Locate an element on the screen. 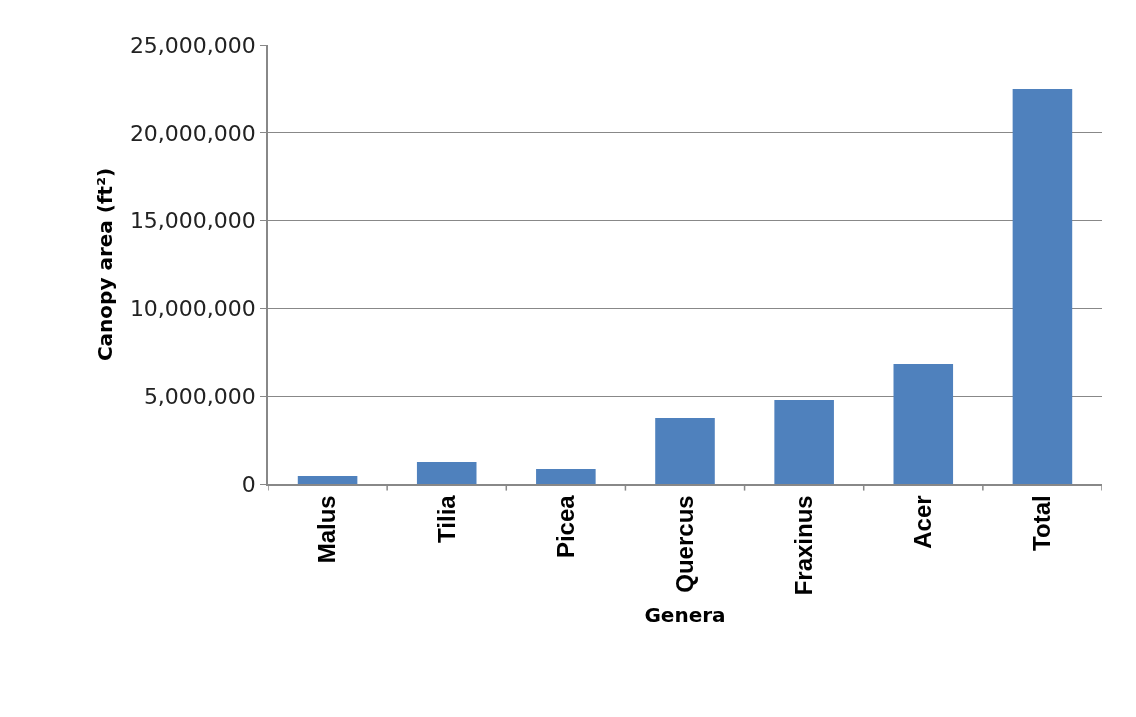 This screenshot has height=717, width=1136. x-axis-title: Genera is located at coordinates (685, 615).